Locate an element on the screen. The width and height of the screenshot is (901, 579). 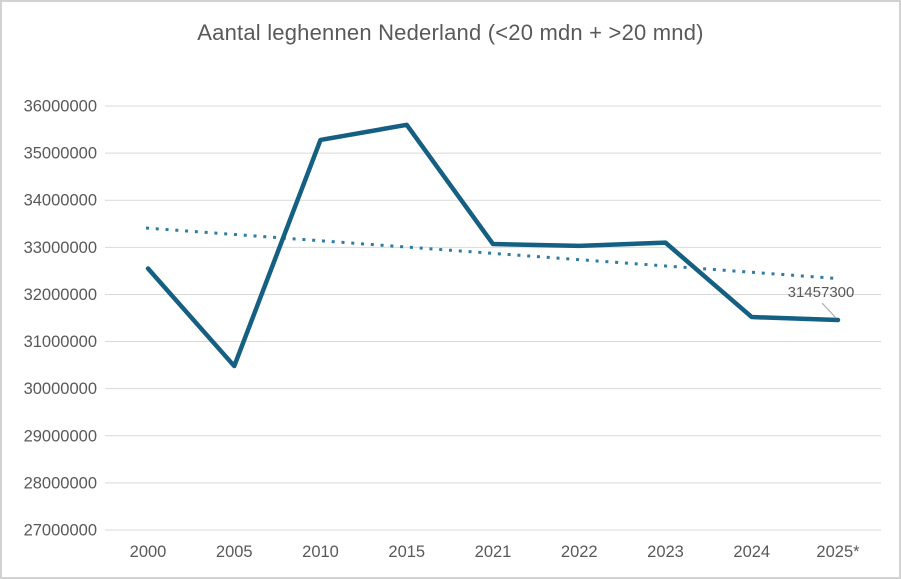
y-tick-label: 34000000 is located at coordinates (60, 201).